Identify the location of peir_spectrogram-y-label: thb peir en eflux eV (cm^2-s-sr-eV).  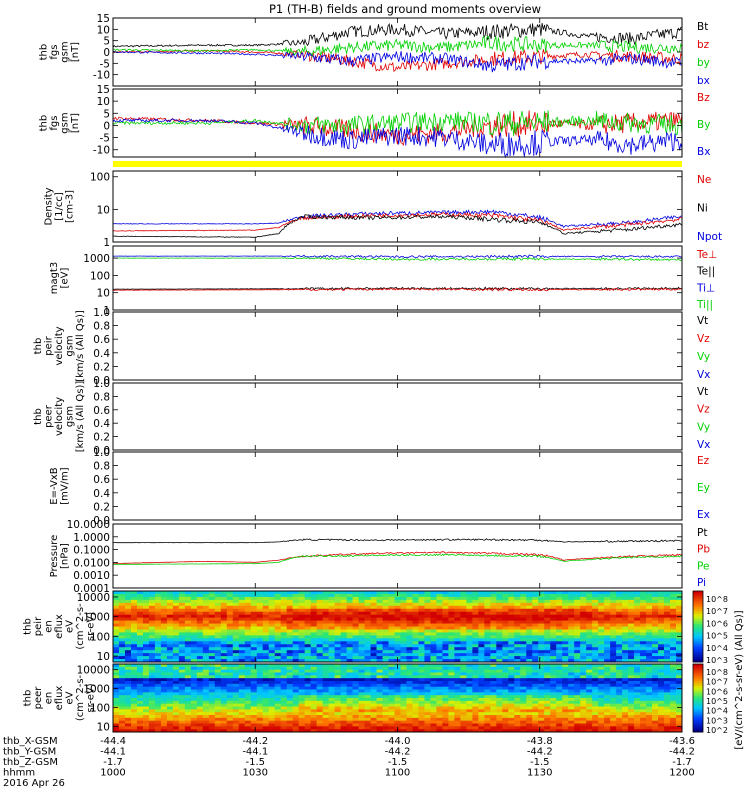
(60, 626).